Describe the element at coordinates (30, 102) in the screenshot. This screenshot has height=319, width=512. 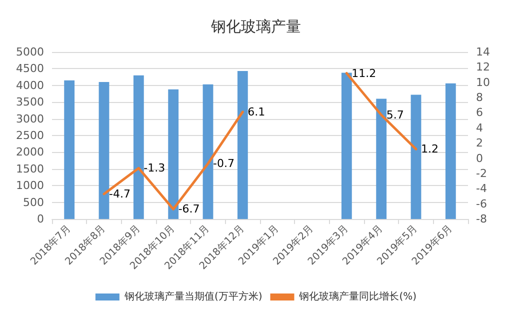
I see `y-tick-label: 3500` at that location.